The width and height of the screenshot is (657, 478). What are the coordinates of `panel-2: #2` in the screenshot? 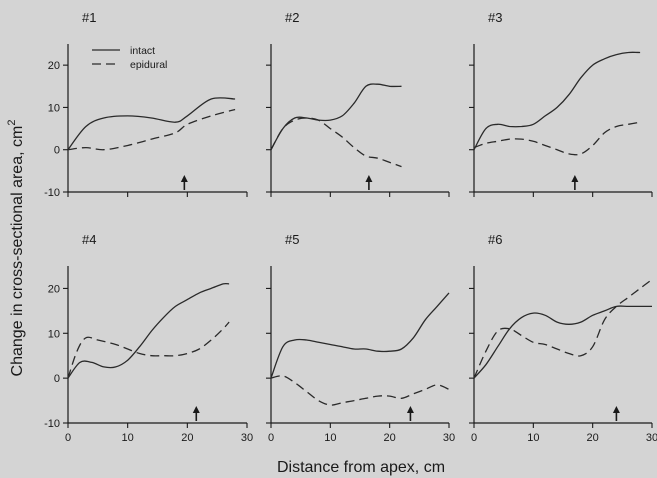 It's located at (358, 103).